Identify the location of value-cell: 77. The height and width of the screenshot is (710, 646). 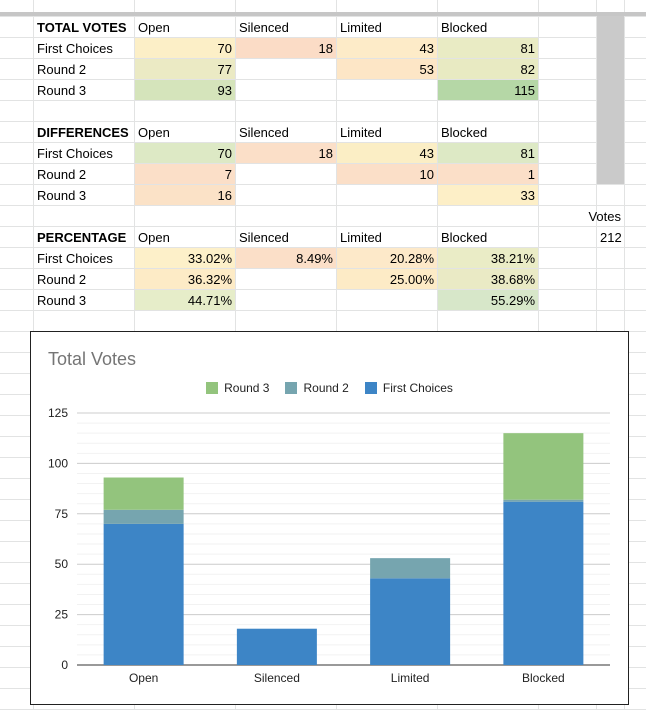
(185, 69).